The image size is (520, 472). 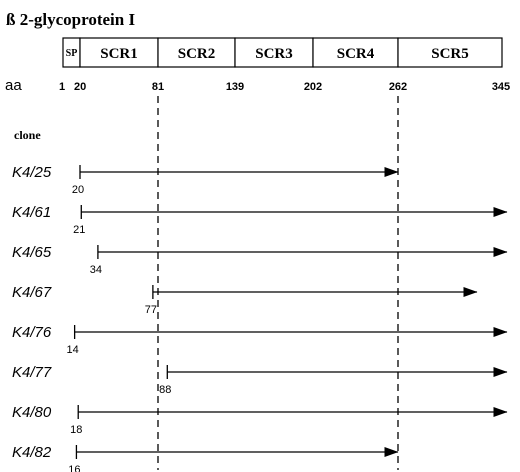 I want to click on clone-row-K4-80: K4/80 18, so click(x=260, y=420).